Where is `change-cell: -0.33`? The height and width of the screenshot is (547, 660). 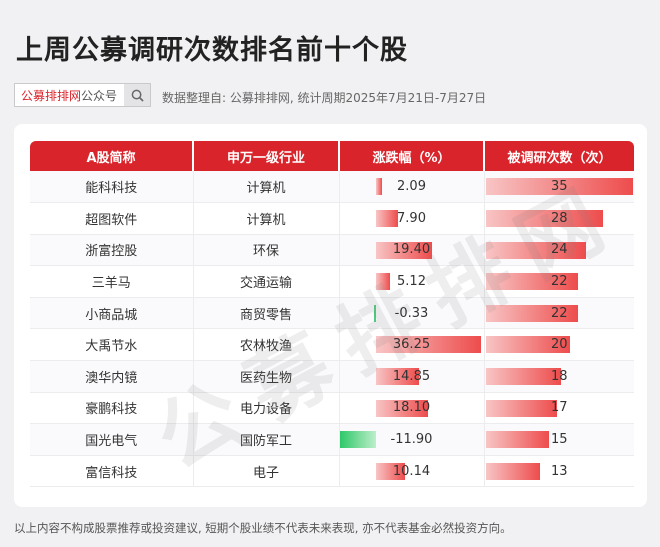 change-cell: -0.33 is located at coordinates (412, 313).